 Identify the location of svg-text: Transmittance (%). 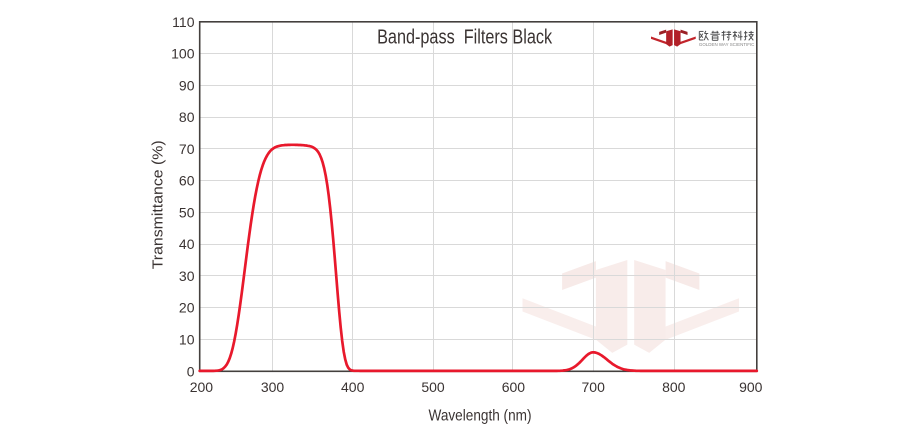
(158, 204).